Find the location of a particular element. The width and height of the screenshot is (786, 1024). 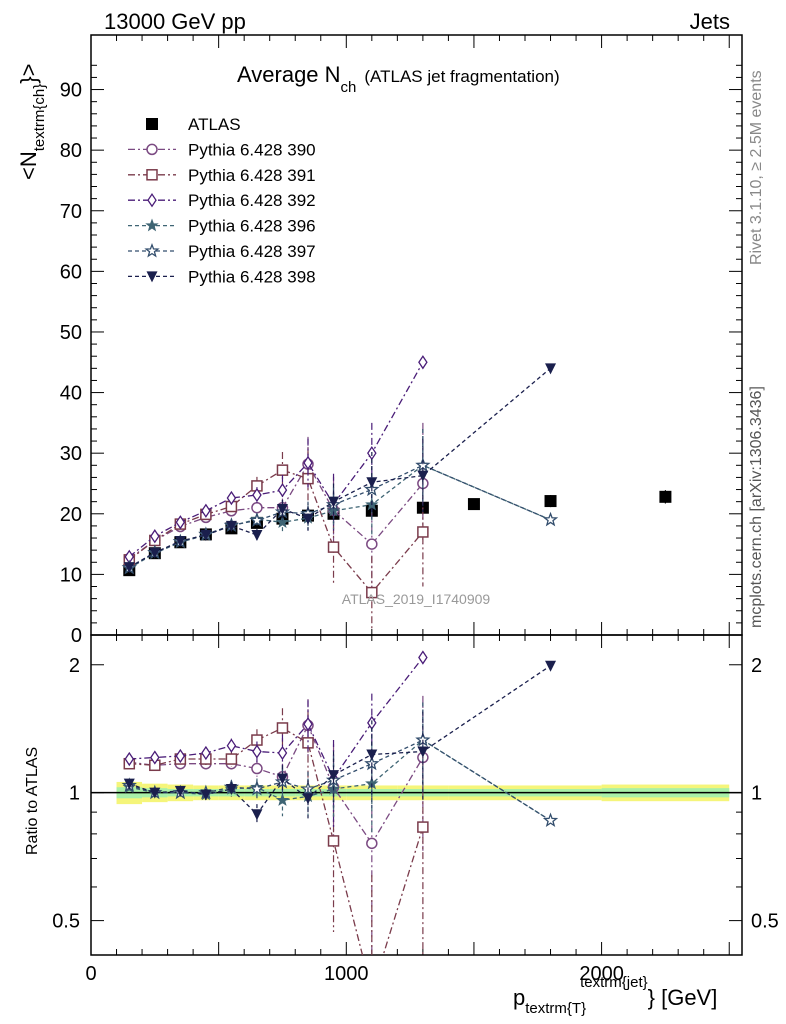

legend-item: Pythia 6.428 397 is located at coordinates (222, 251).